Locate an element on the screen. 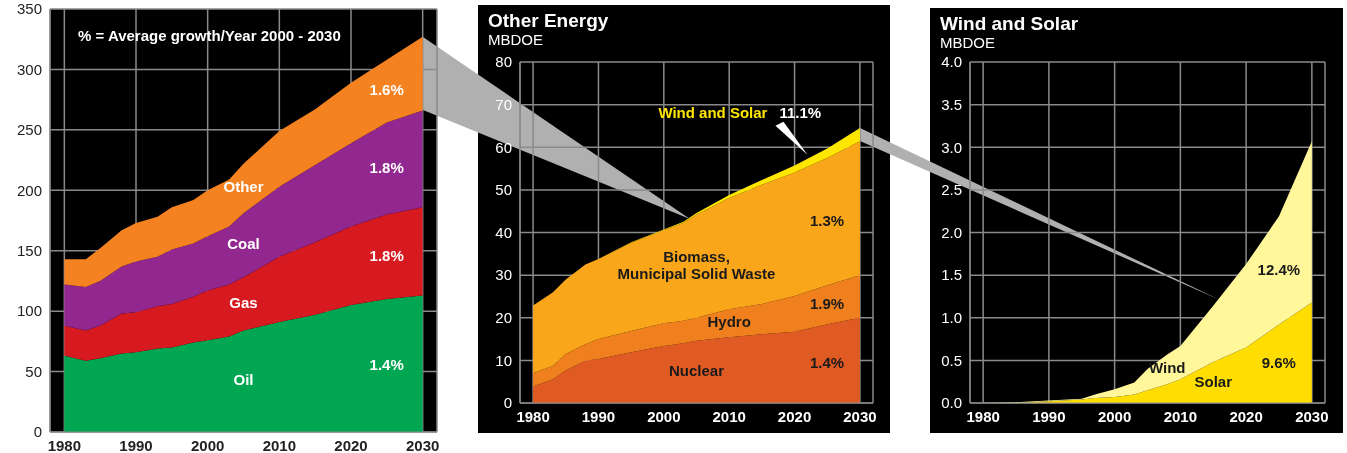 The height and width of the screenshot is (453, 1347). y-tick-label: 250 is located at coordinates (29, 130).